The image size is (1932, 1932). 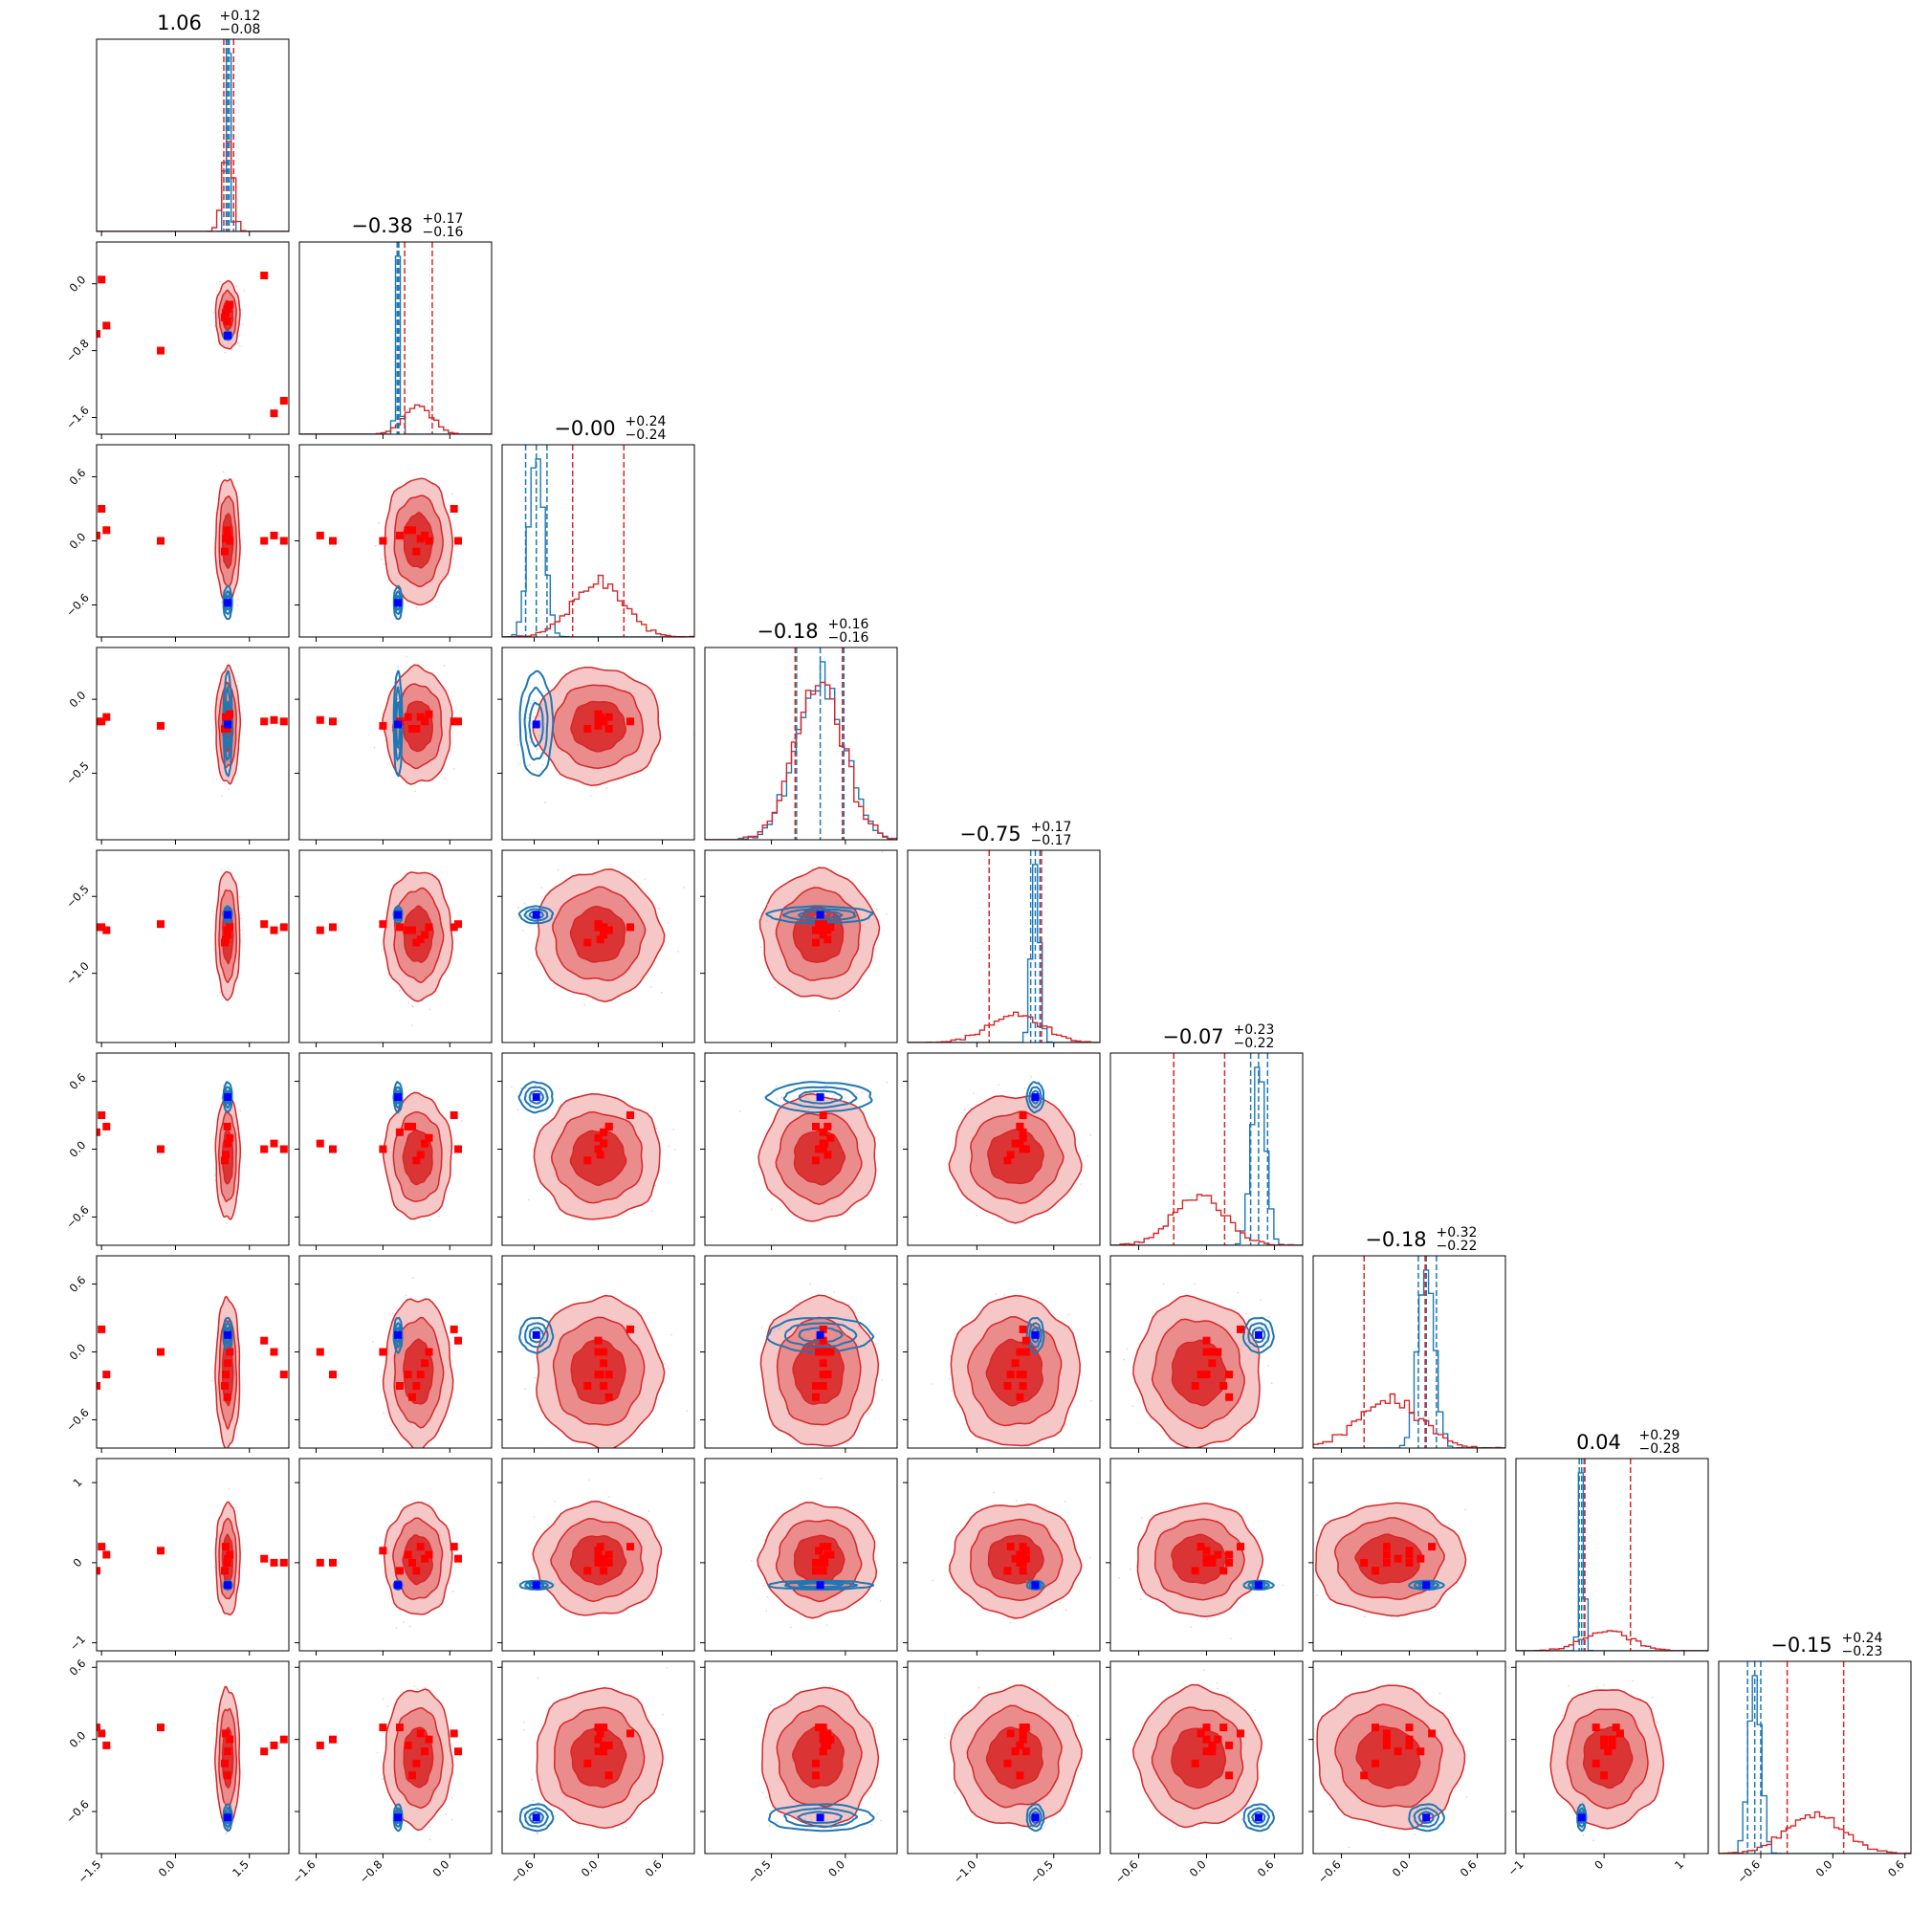 What do you see at coordinates (787, 631) in the screenshot?
I see `panel-title: −0.18` at bounding box center [787, 631].